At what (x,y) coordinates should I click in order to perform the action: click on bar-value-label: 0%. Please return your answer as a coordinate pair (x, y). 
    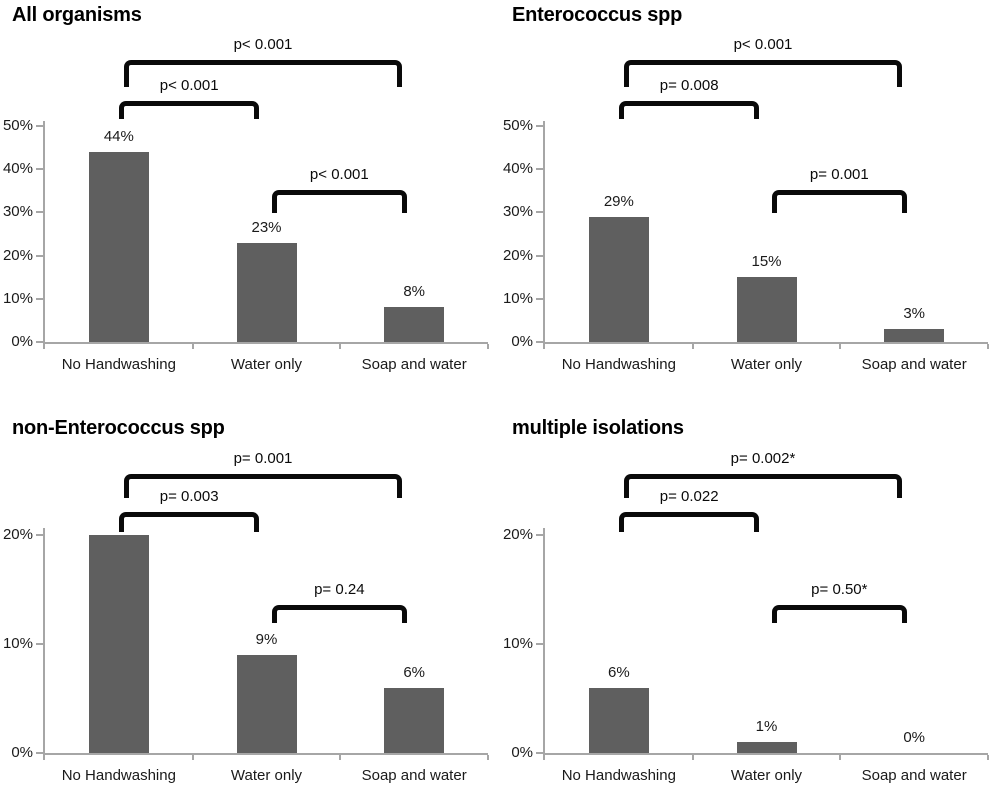
    Looking at the image, I should click on (914, 737).